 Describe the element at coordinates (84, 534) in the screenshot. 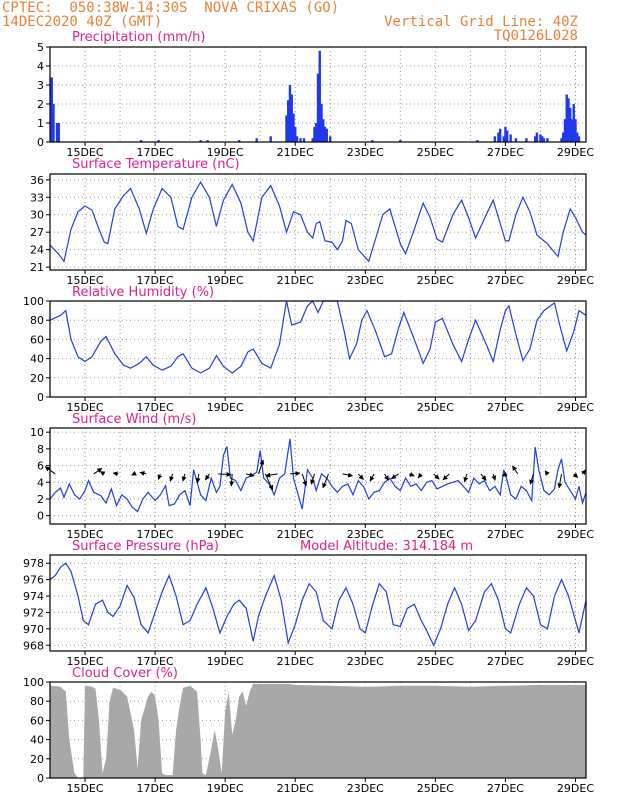

I see `x-tick-label: 15DEC` at that location.